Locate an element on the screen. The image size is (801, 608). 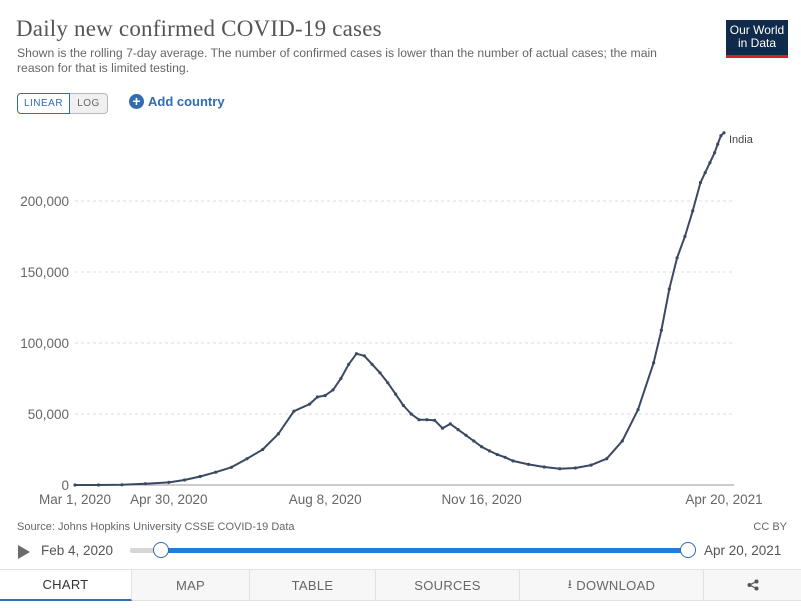
x-tick-label: Apr 30, 2020 is located at coordinates (168, 499).